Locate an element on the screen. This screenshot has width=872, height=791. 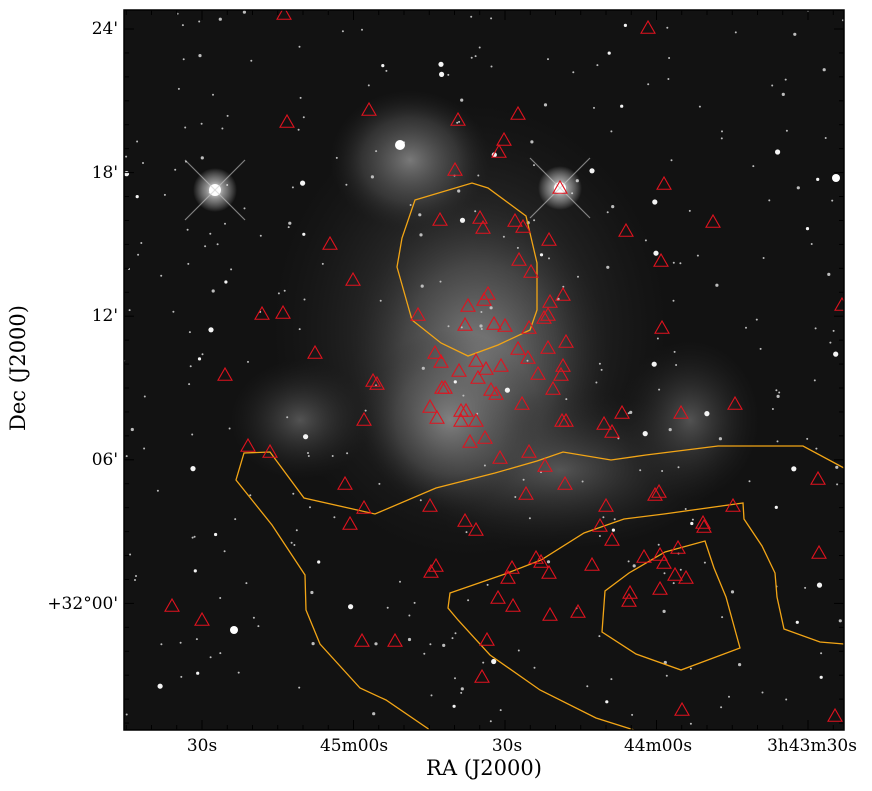
contour-north is located at coordinates (467, 269).